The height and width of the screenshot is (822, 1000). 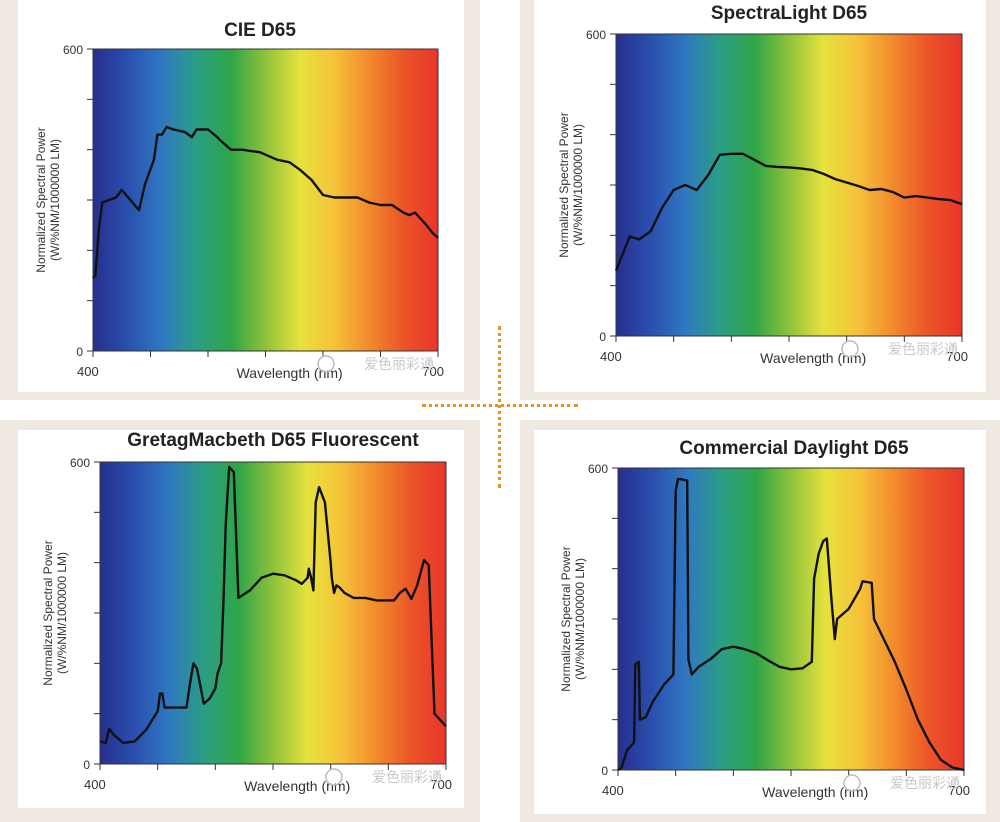 What do you see at coordinates (789, 13) in the screenshot?
I see `chart-title: SpectraLight D65` at bounding box center [789, 13].